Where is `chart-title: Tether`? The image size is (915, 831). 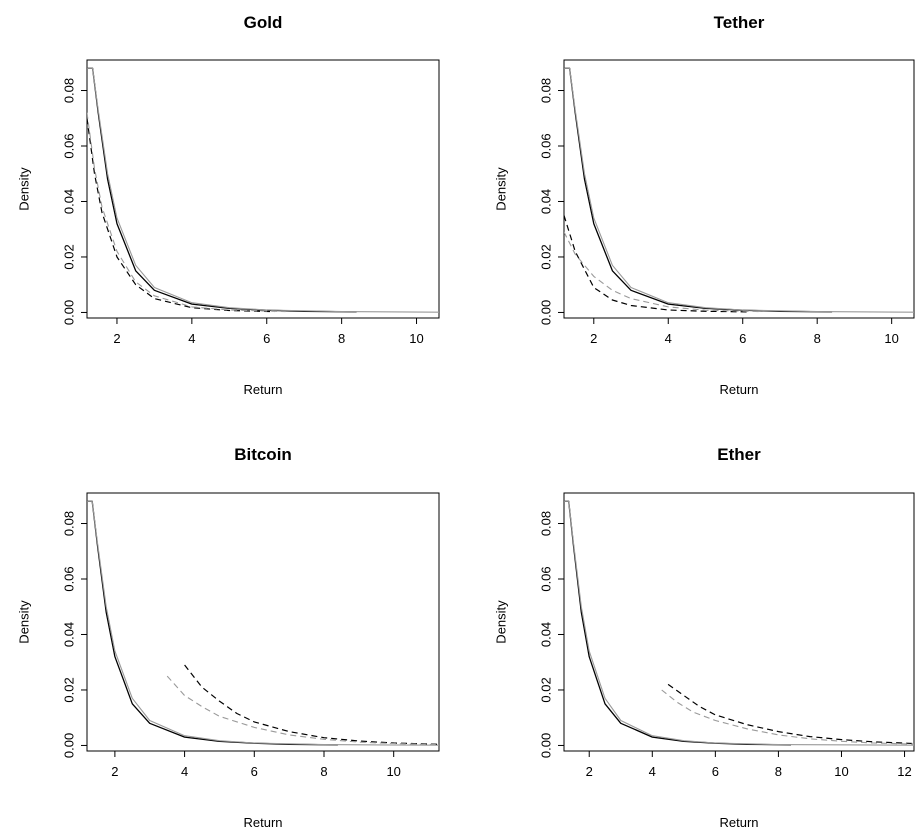 chart-title: Tether is located at coordinates (739, 22).